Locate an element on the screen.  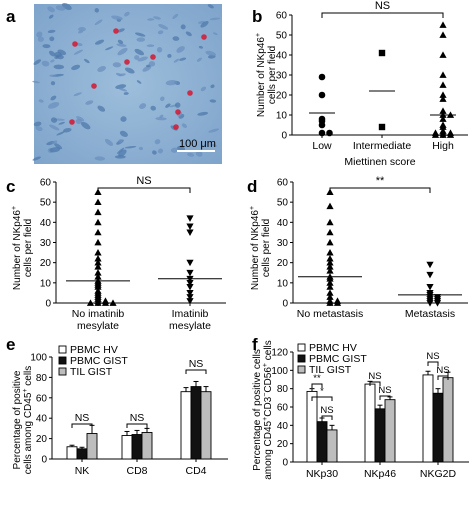
significance-label: * is located at coordinates (322, 391).